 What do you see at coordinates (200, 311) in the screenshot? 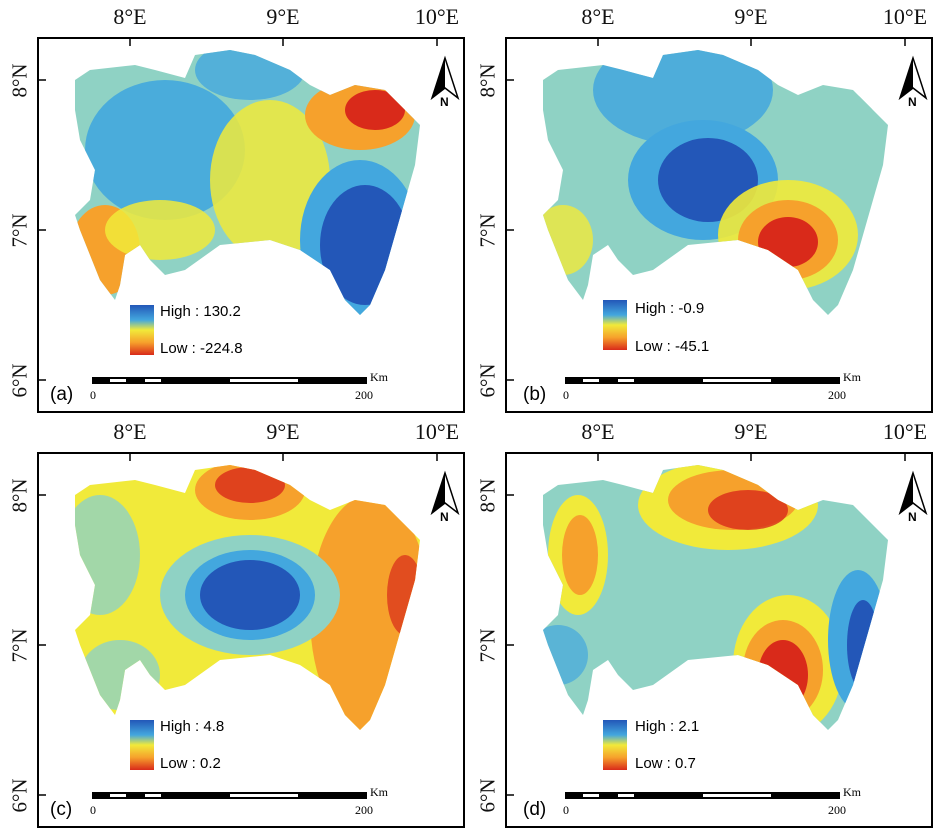
I see `legend-high-label: High : 130.2` at bounding box center [200, 311].